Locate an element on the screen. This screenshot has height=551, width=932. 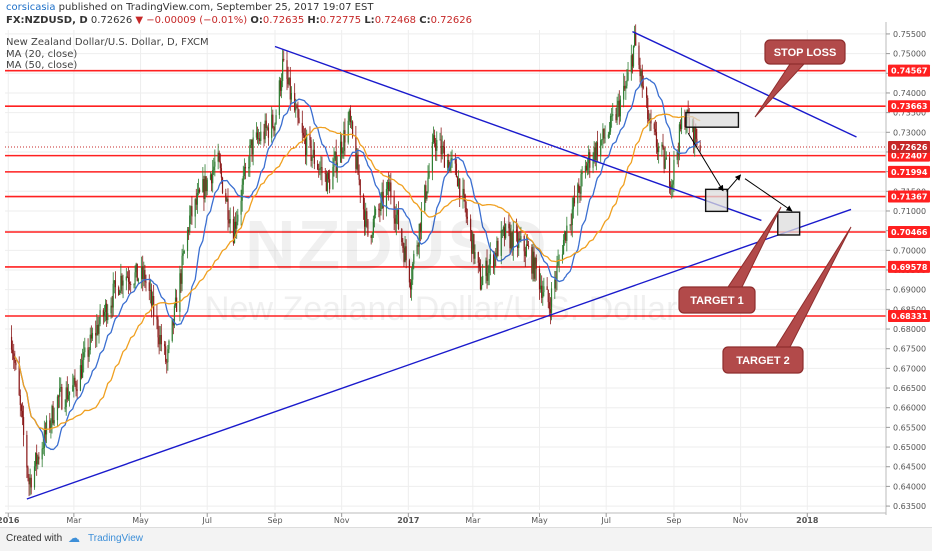
time-tick-label: 2018 is located at coordinates (807, 520).